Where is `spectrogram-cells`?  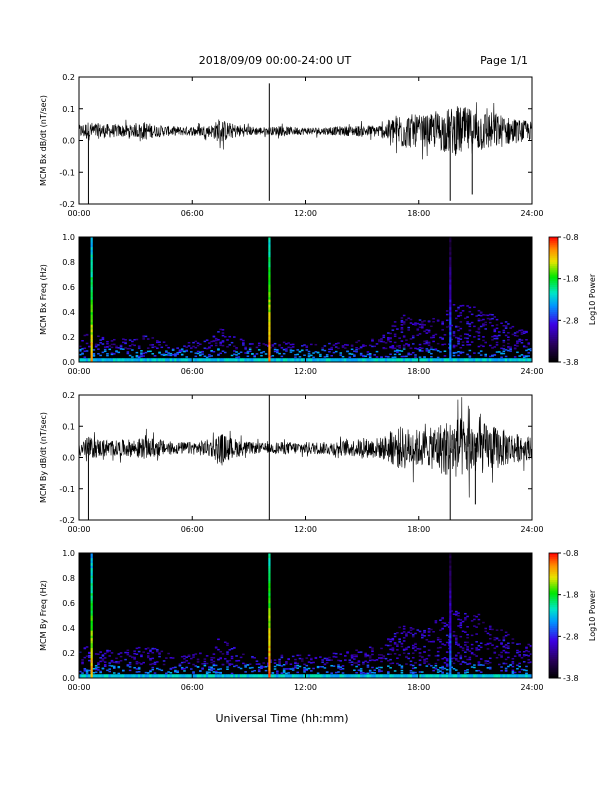 spectrogram-cells is located at coordinates (306, 333).